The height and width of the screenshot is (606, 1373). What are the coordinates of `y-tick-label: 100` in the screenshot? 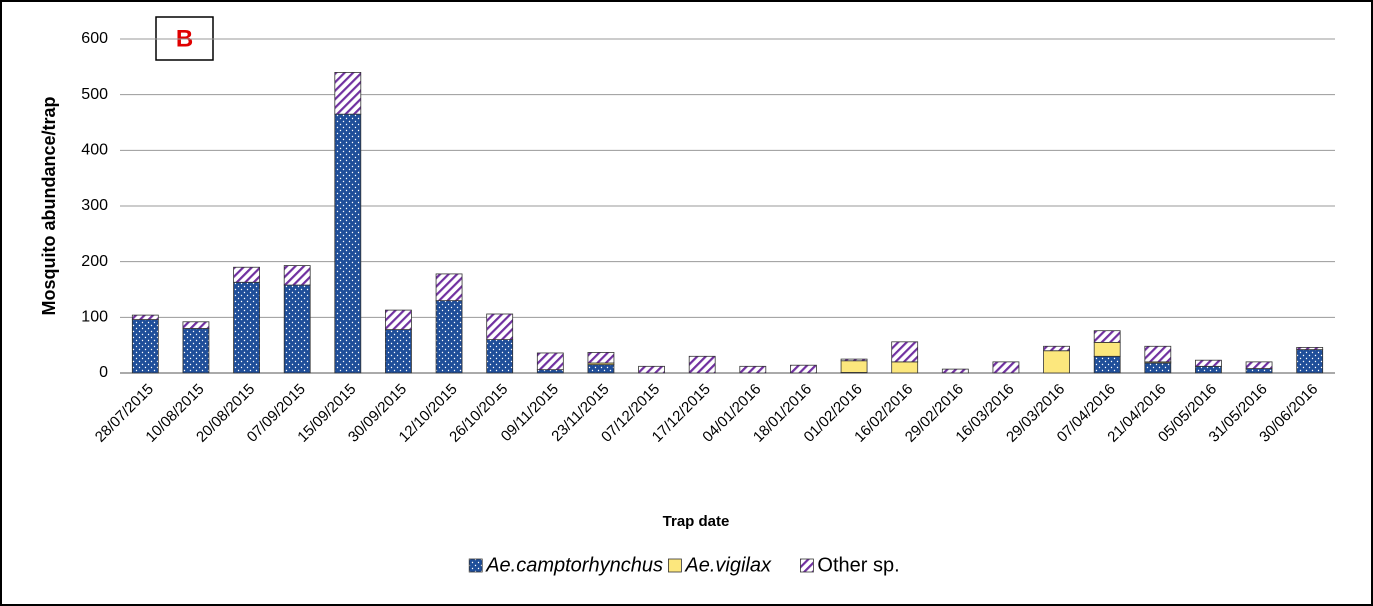 It's located at (94, 317).